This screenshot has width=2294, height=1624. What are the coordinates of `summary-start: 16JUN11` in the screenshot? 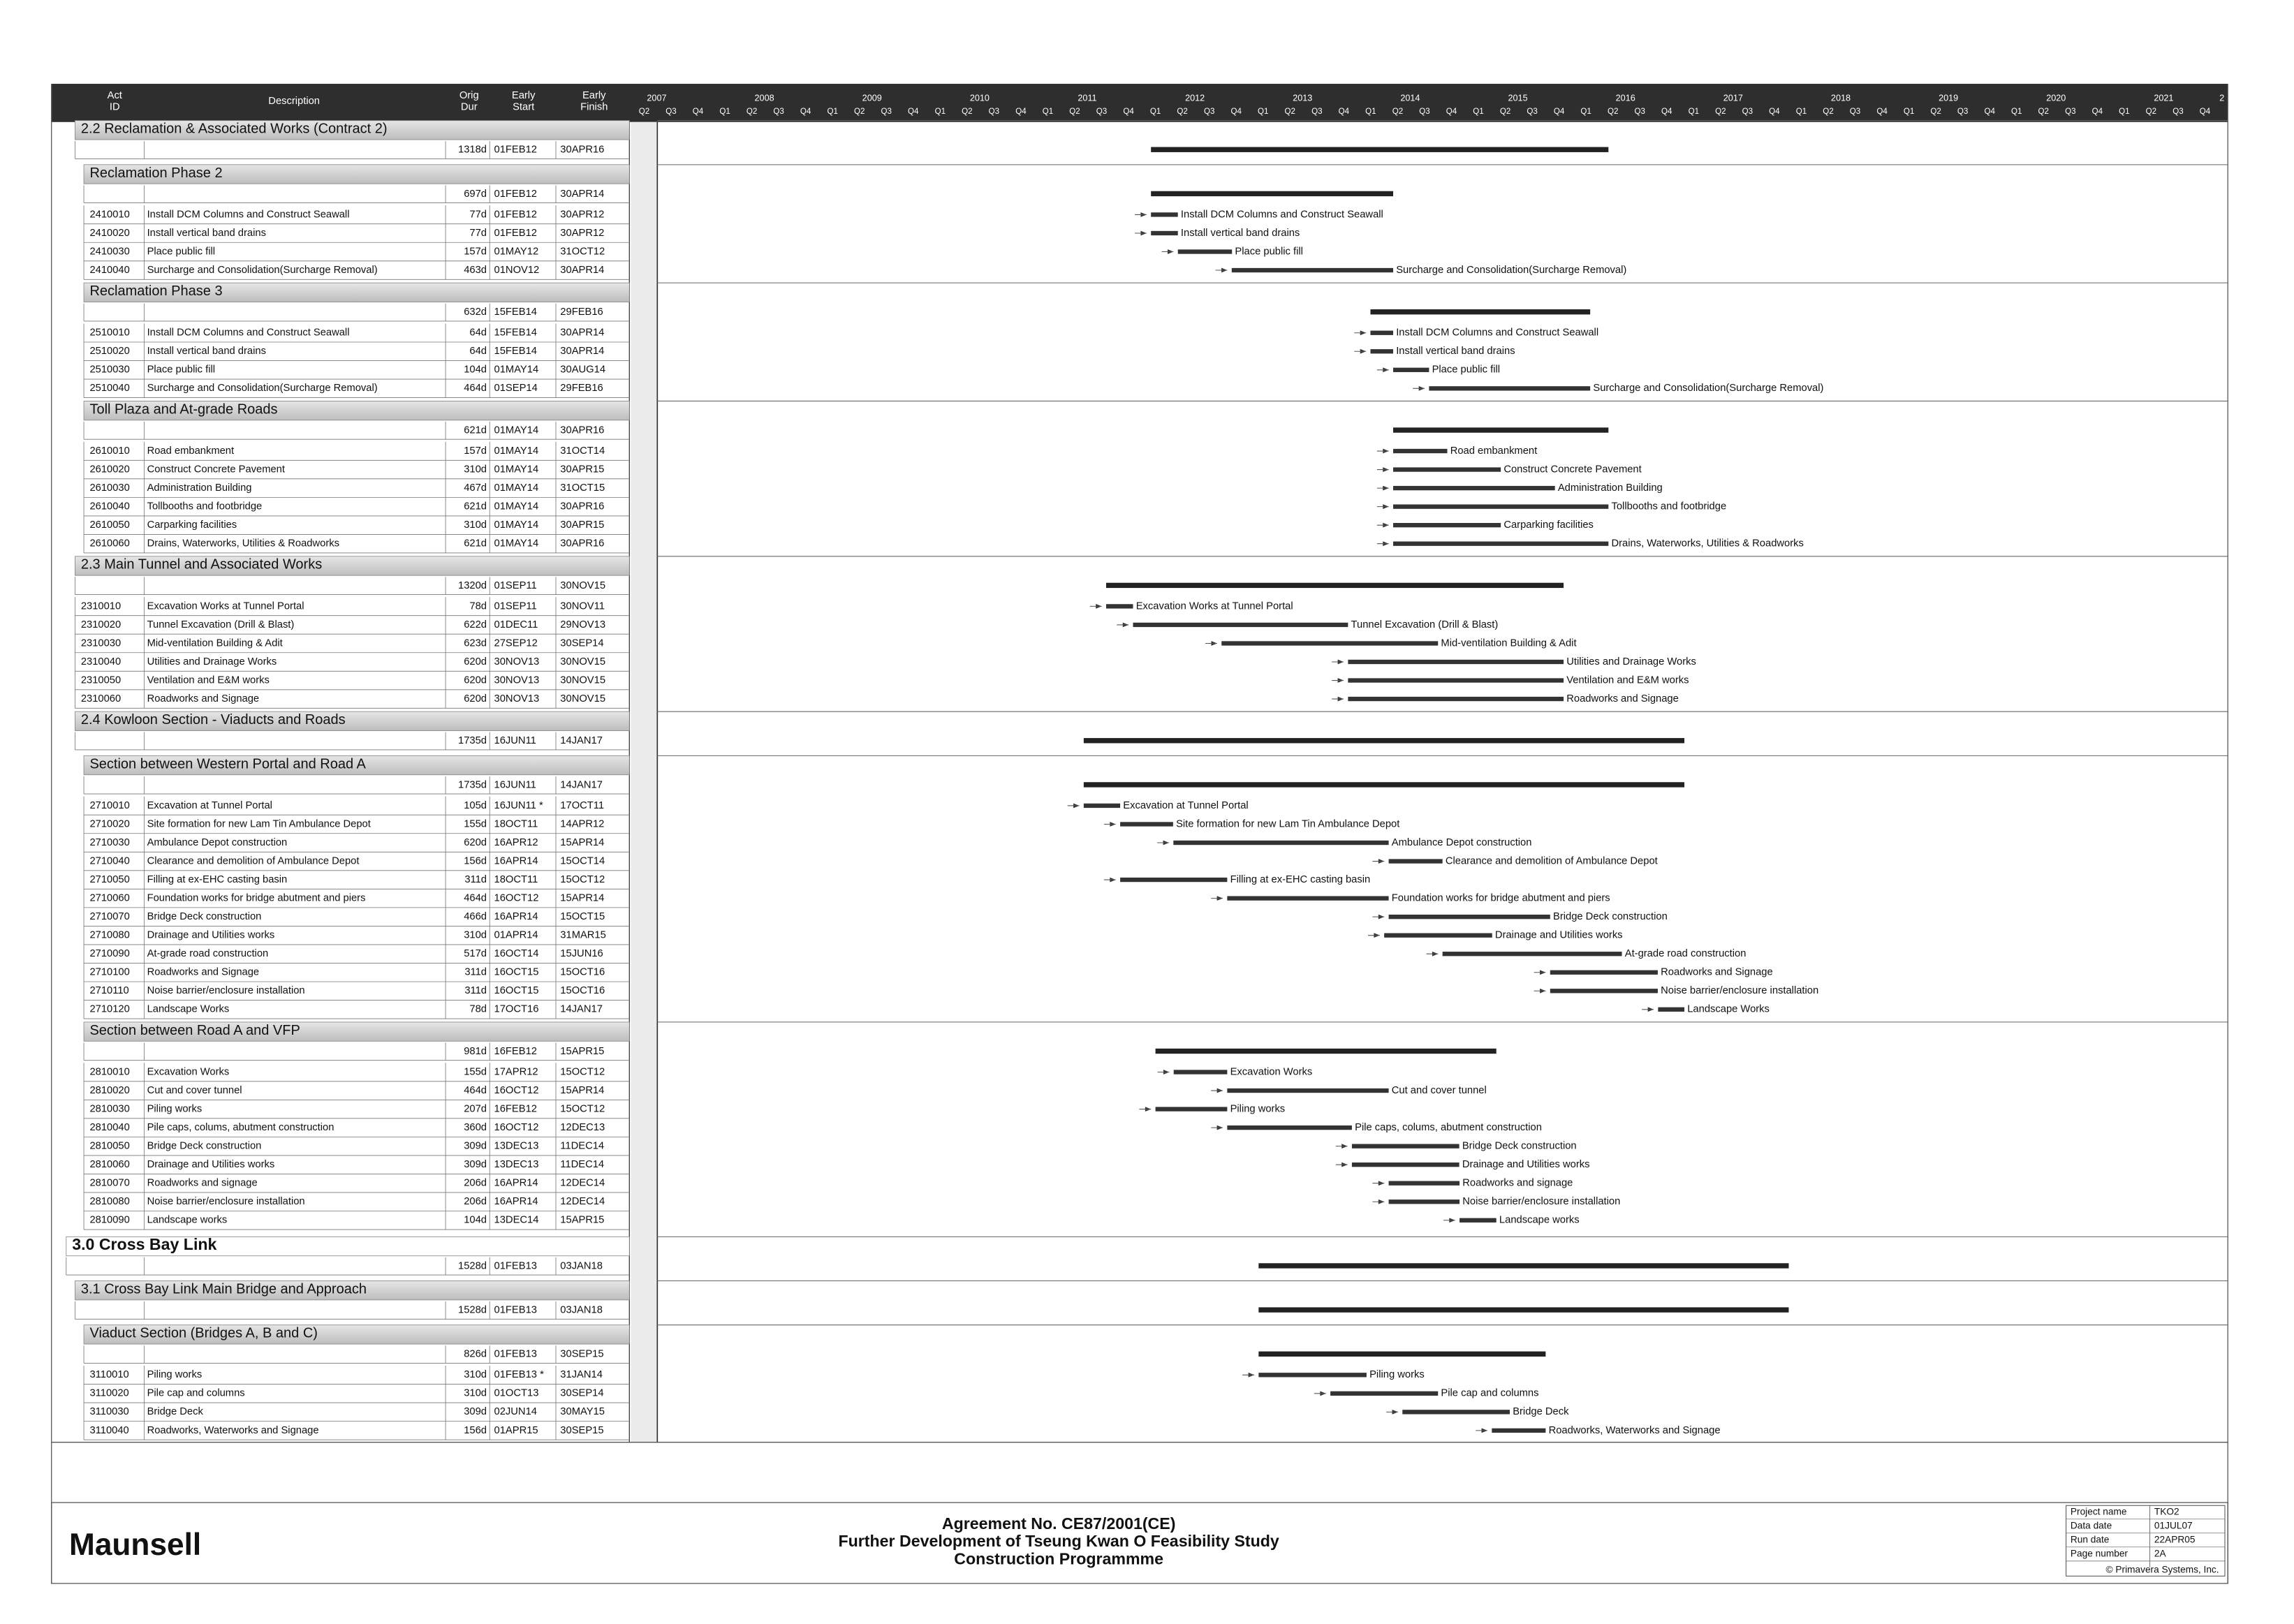 It's located at (515, 741).